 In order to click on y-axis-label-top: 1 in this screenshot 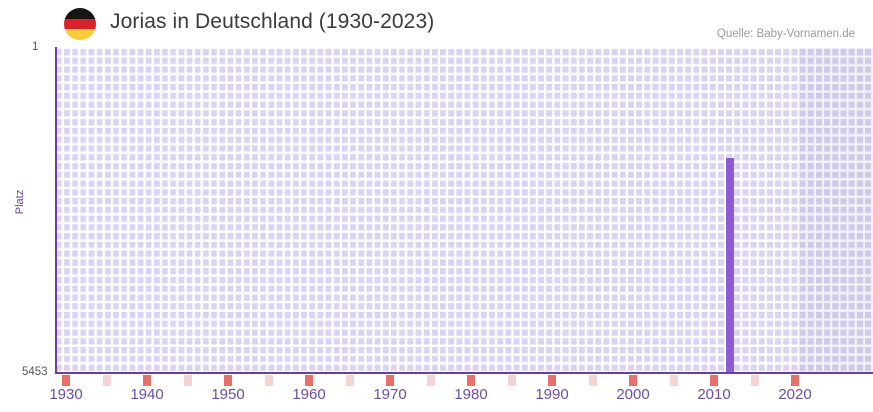, I will do `click(35, 47)`.